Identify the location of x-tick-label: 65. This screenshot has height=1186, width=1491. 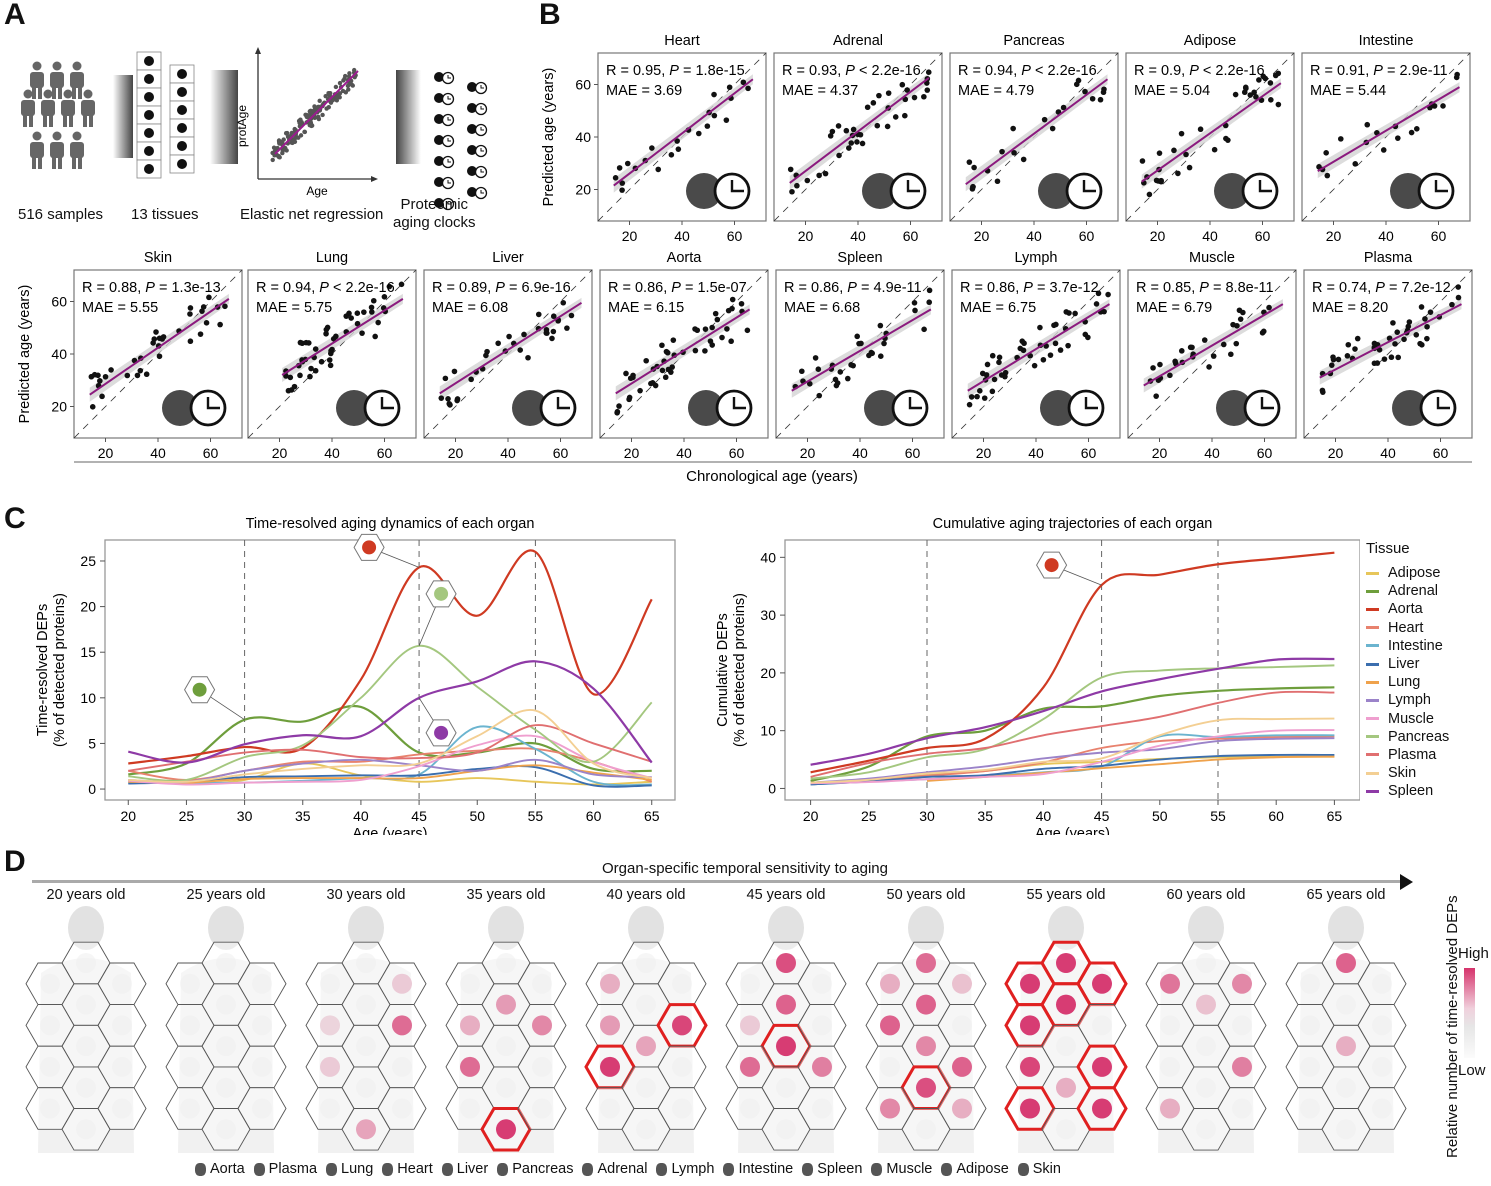
(652, 816).